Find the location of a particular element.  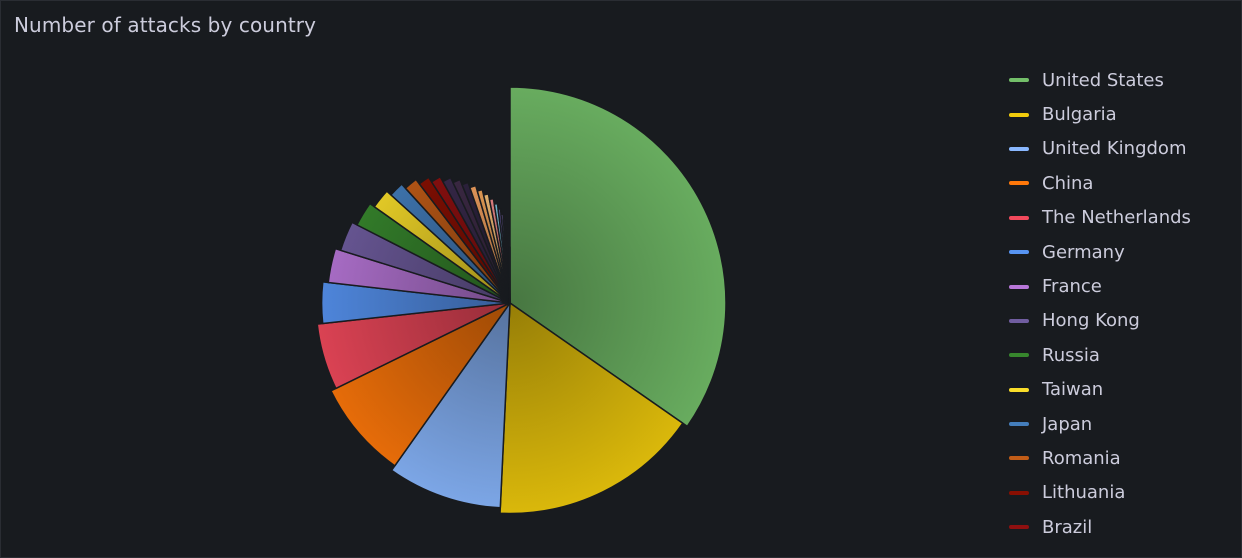

legend-item: United Kingdom is located at coordinates (1121, 149).